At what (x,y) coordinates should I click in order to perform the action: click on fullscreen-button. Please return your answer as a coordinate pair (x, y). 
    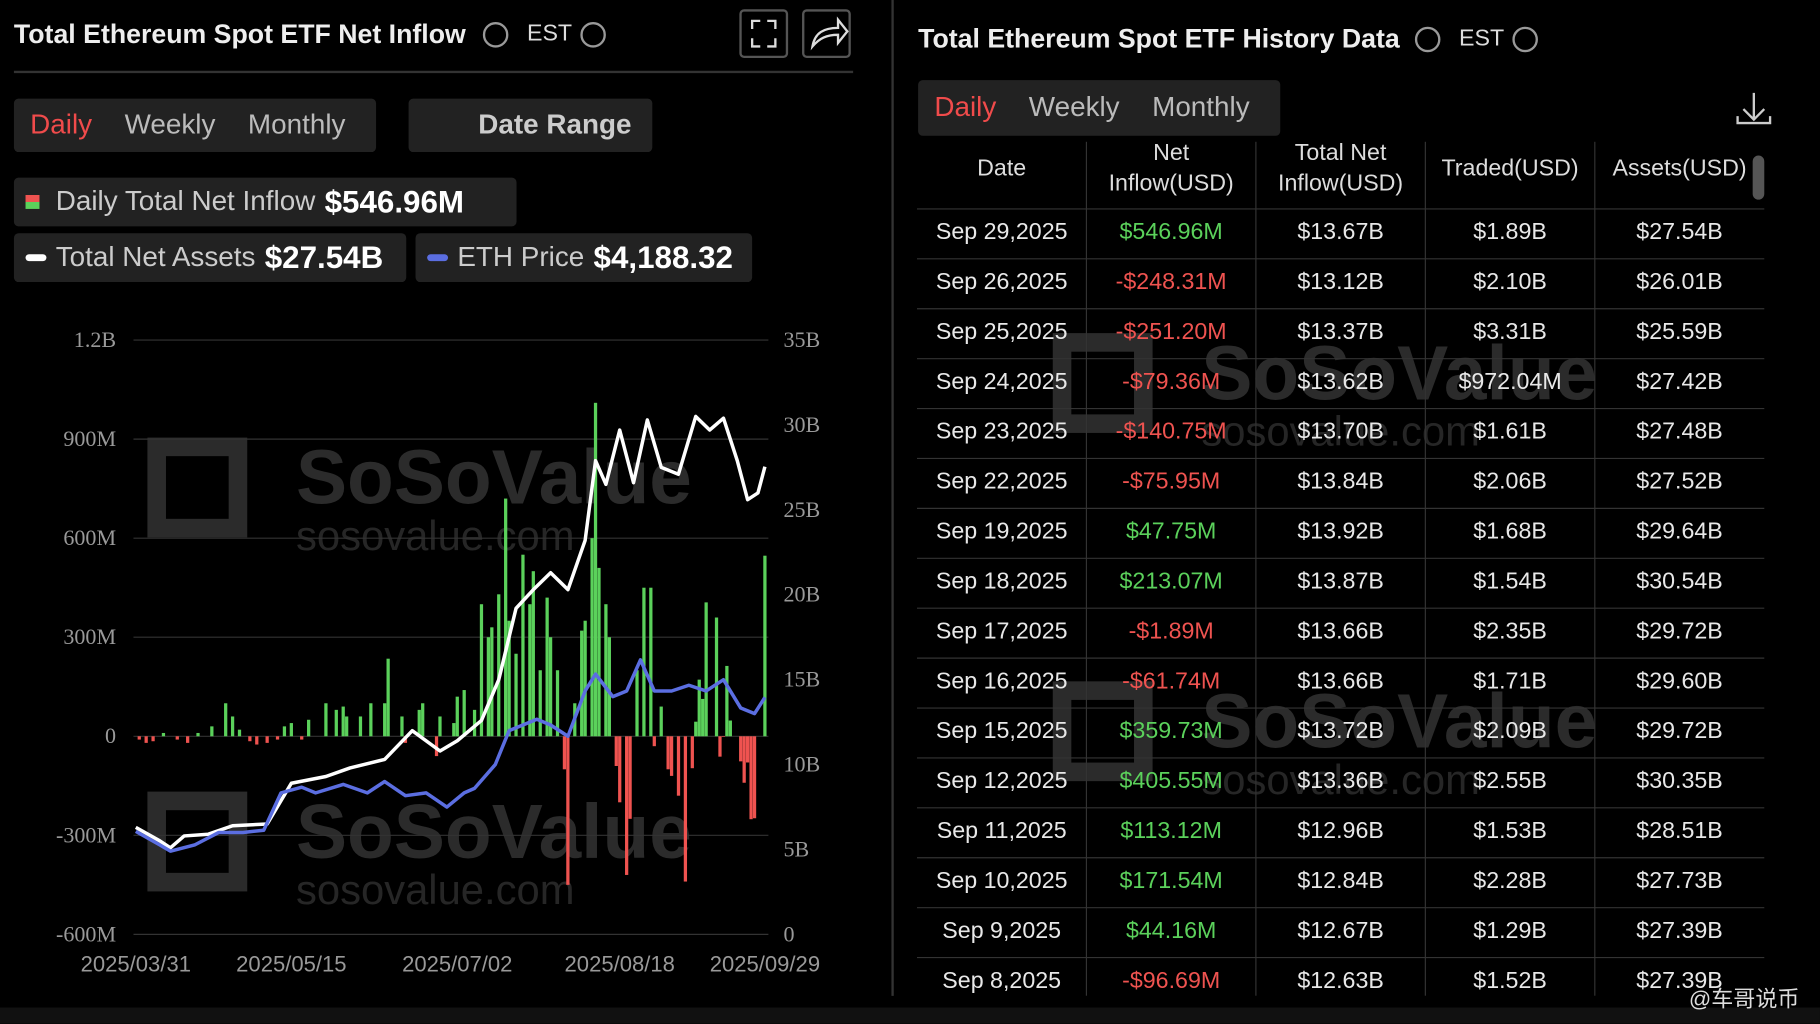
    Looking at the image, I should click on (764, 34).